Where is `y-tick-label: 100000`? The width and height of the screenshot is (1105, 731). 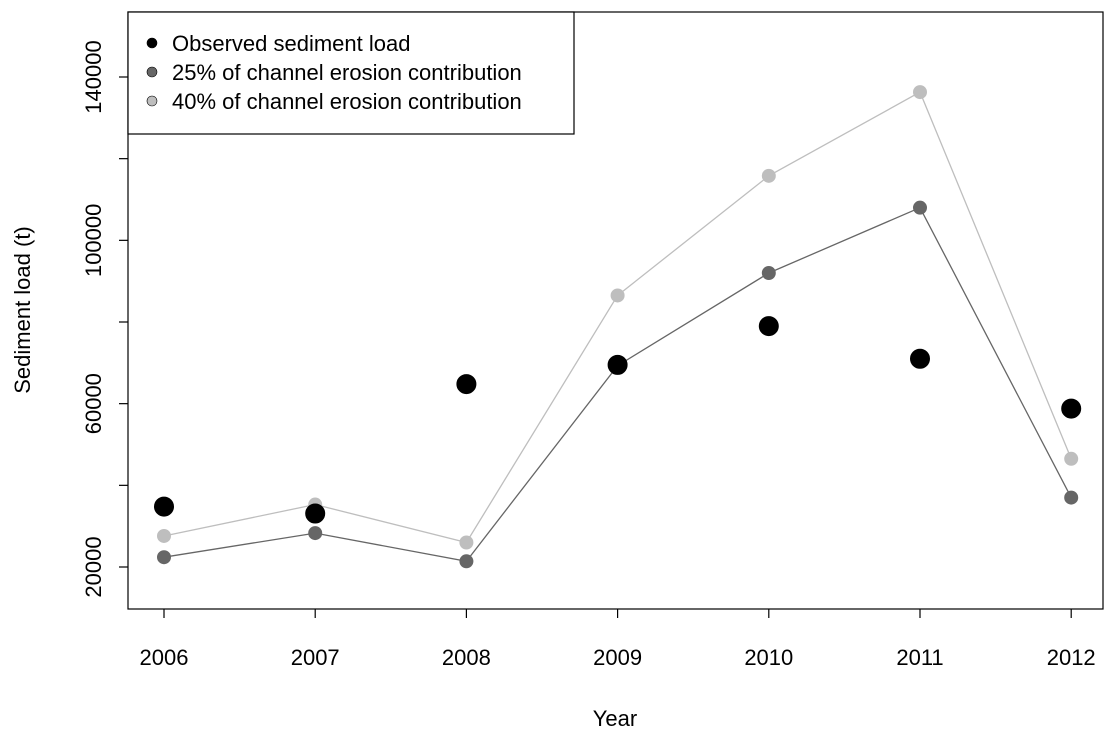 y-tick-label: 100000 is located at coordinates (93, 240).